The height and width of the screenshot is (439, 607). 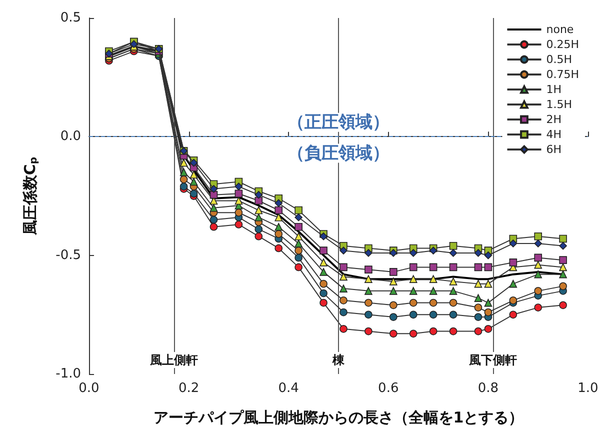 What do you see at coordinates (554, 119) in the screenshot?
I see `legend-label: 2H` at bounding box center [554, 119].